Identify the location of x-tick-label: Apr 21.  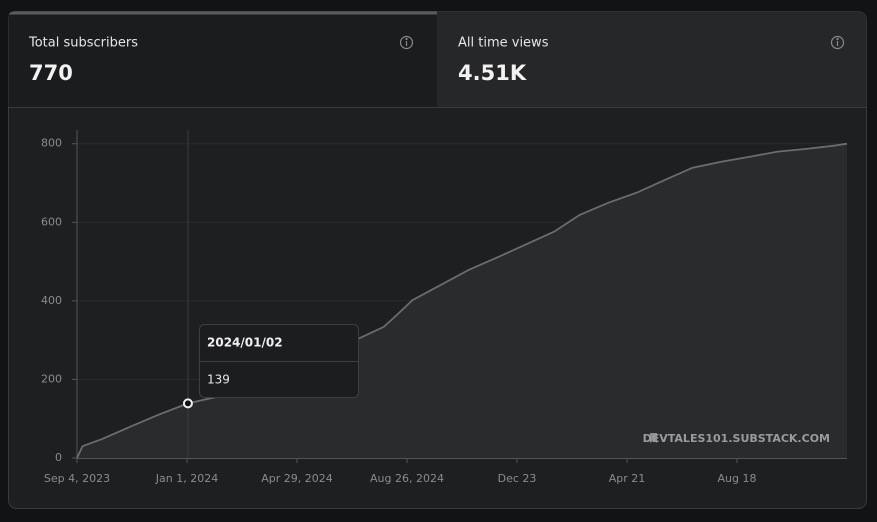
(627, 478).